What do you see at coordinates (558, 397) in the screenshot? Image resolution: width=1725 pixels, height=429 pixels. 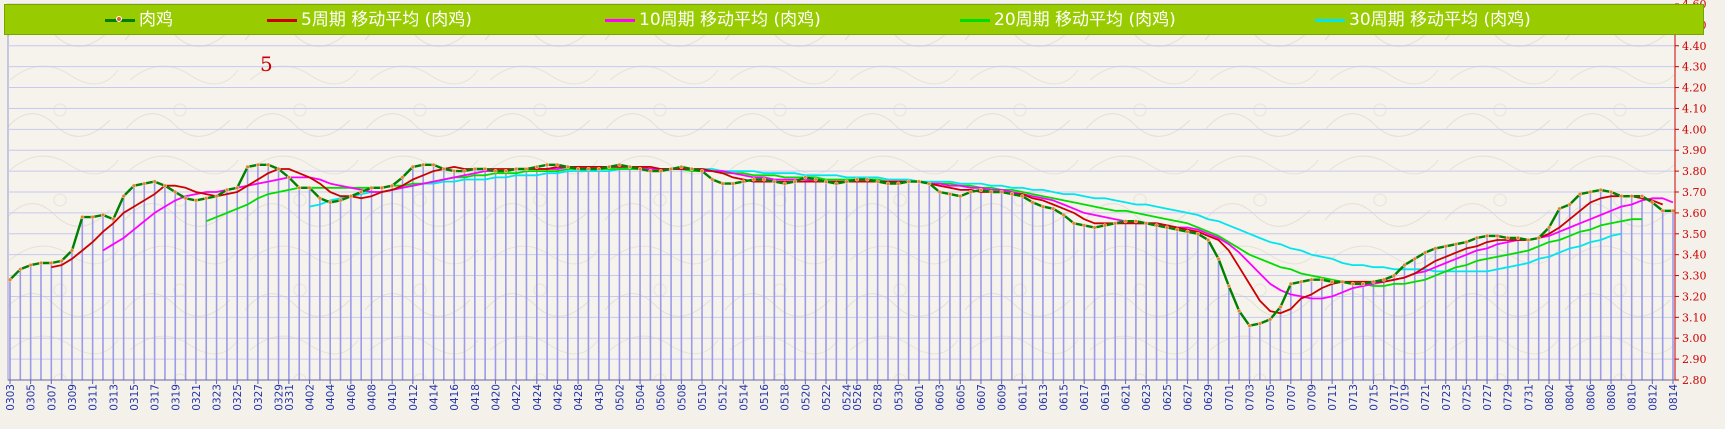 I see `x-tick-label: 0426` at bounding box center [558, 397].